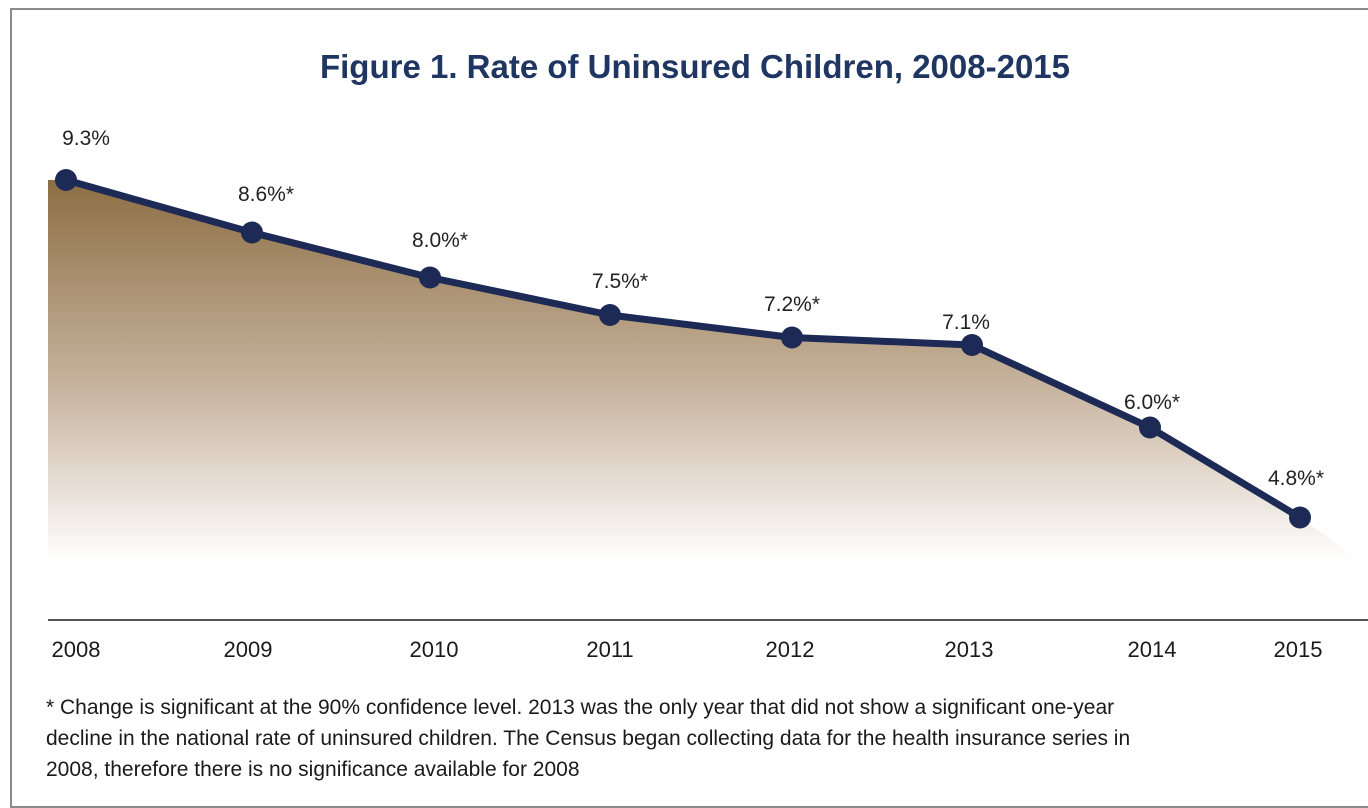  I want to click on data-point-2008, so click(66, 180).